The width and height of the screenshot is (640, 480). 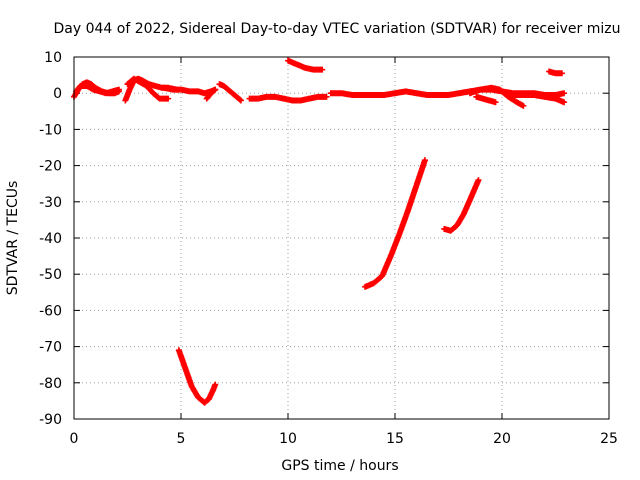 I want to click on y-tick-label: -90, so click(x=50, y=420).